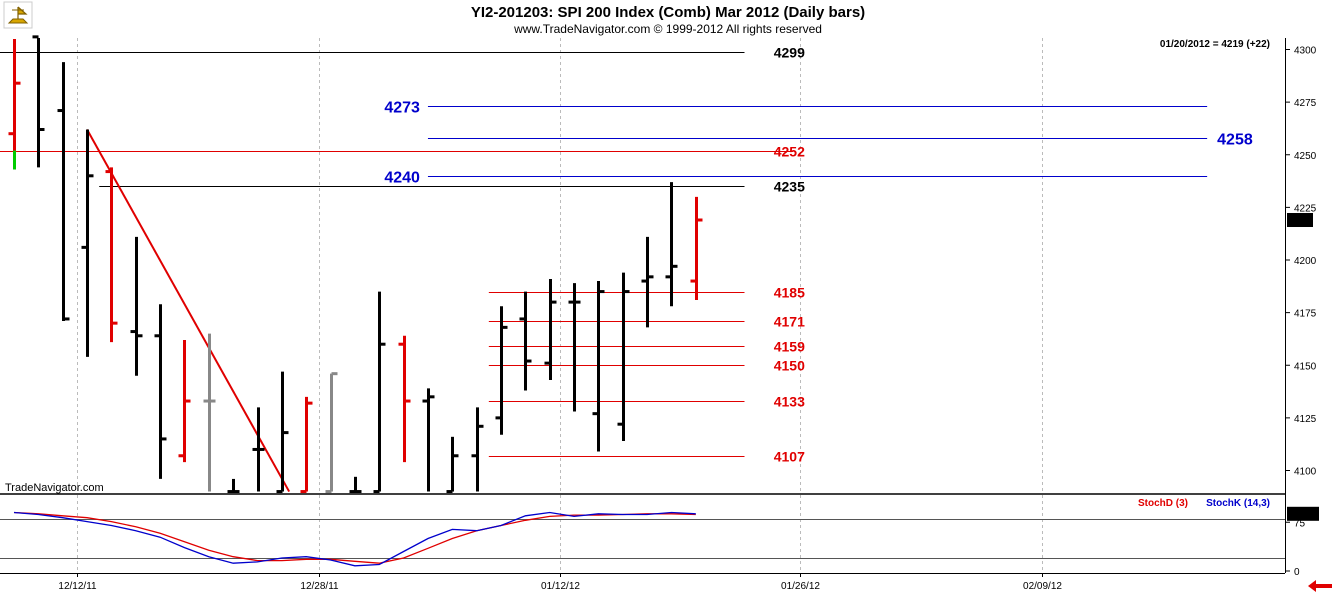 The image size is (1336, 594). What do you see at coordinates (560, 586) in the screenshot?
I see `x-tick-label: 01/12/12` at bounding box center [560, 586].